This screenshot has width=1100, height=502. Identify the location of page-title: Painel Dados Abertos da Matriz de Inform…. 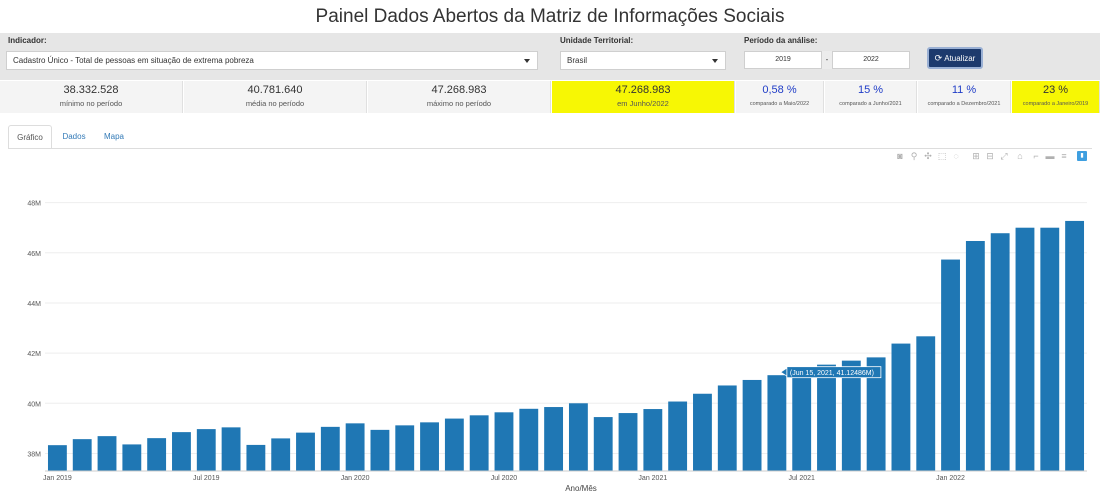
(550, 16).